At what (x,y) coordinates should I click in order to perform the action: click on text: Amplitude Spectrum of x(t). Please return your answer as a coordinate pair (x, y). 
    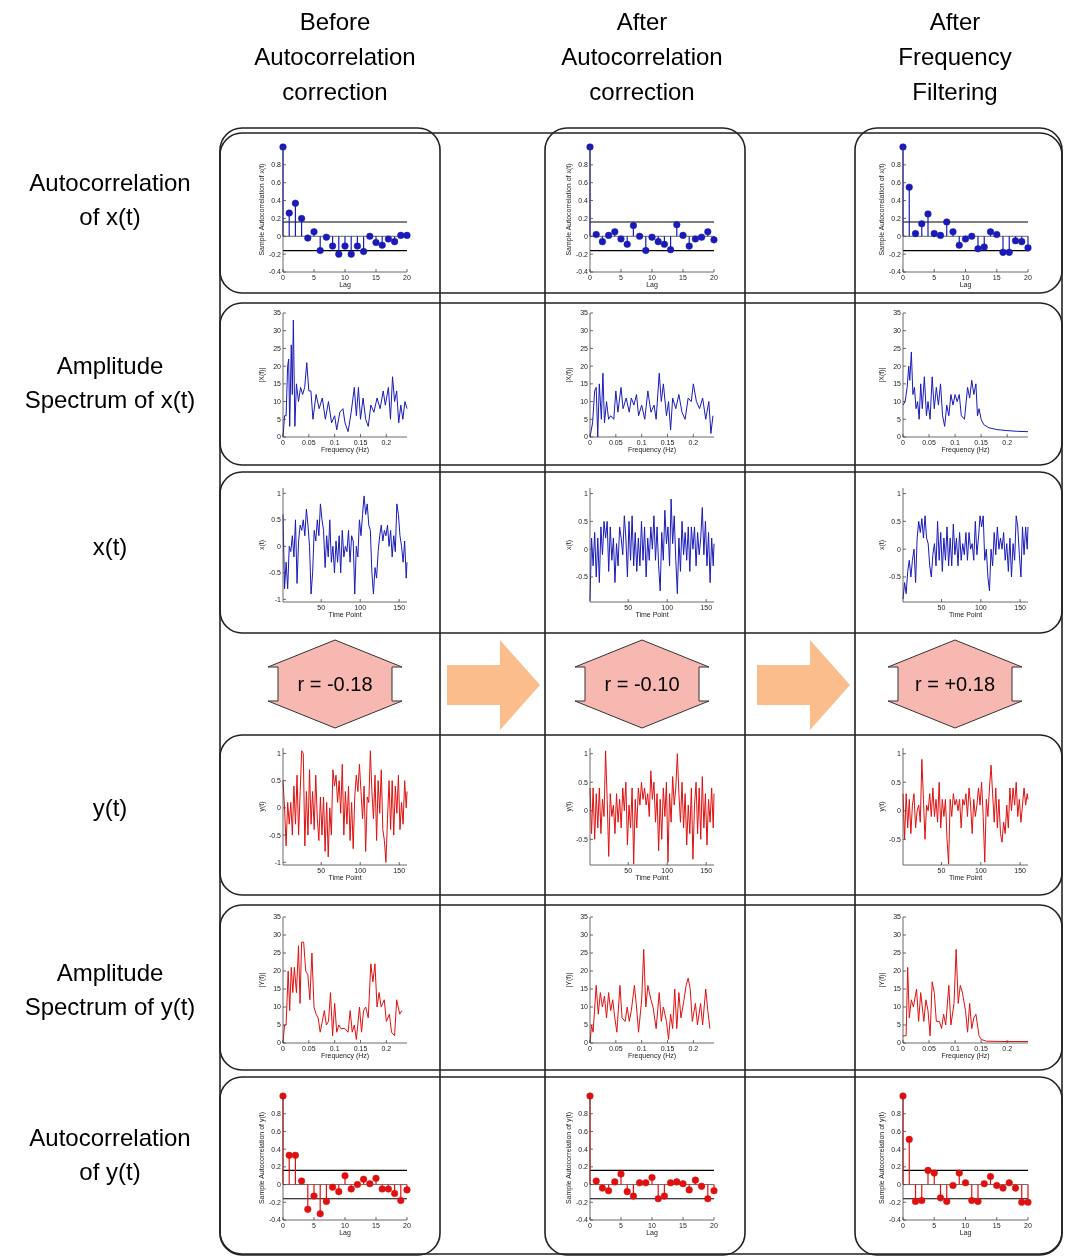
    Looking at the image, I should click on (110, 383).